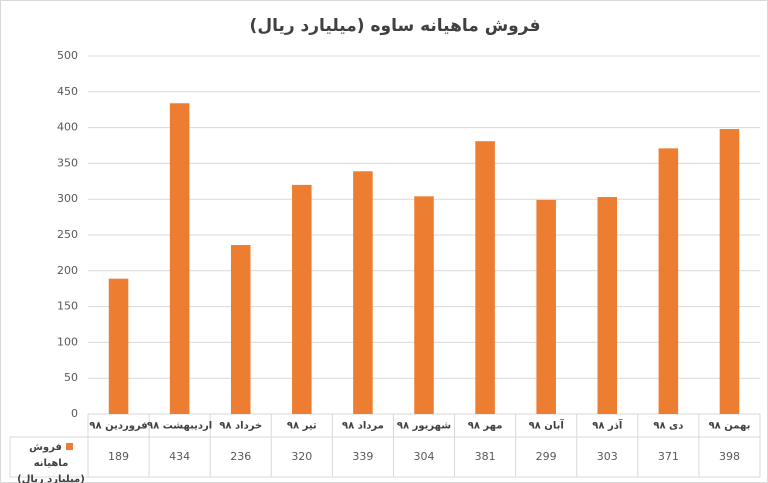 Image resolution: width=768 pixels, height=483 pixels. Describe the element at coordinates (179, 456) in the screenshot. I see `table-value: 434` at that location.